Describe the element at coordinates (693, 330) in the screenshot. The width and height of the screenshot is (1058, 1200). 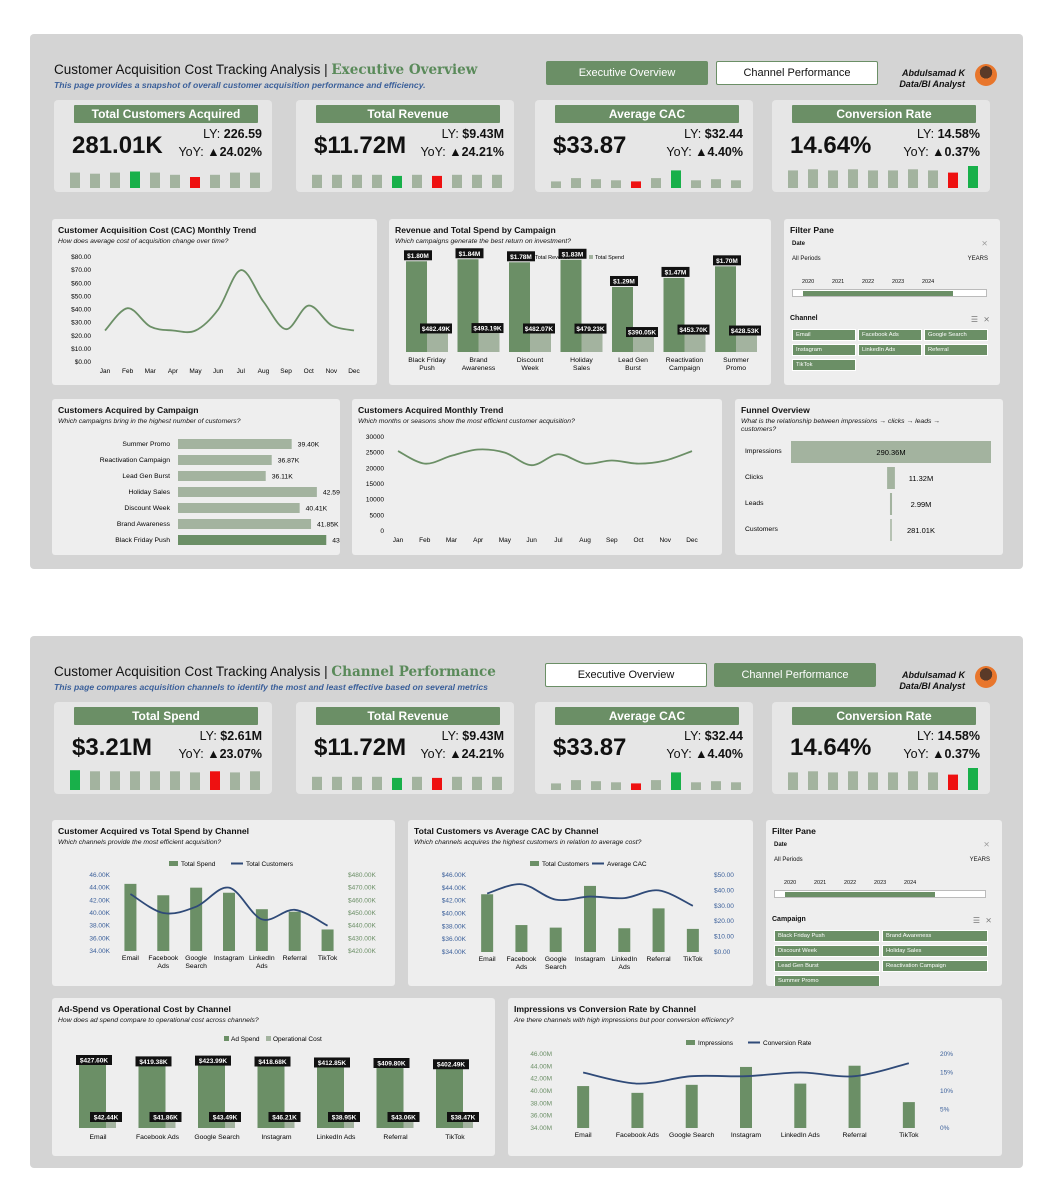
I see `spend-data-label: $453.70K` at that location.